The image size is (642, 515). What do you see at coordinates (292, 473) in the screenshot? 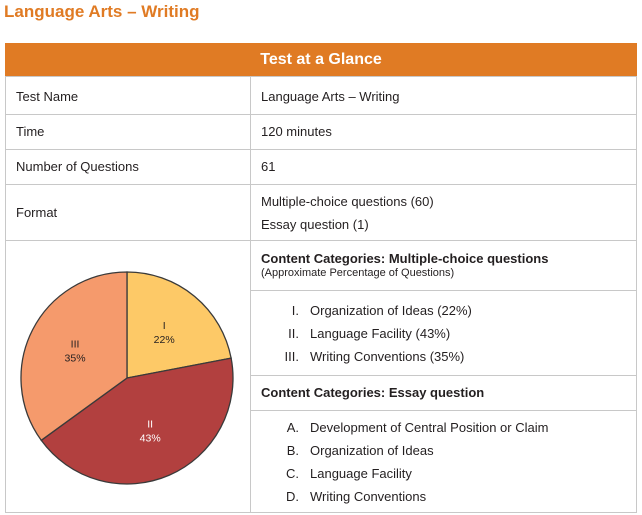
I see `item-marker: C.` at bounding box center [292, 473].